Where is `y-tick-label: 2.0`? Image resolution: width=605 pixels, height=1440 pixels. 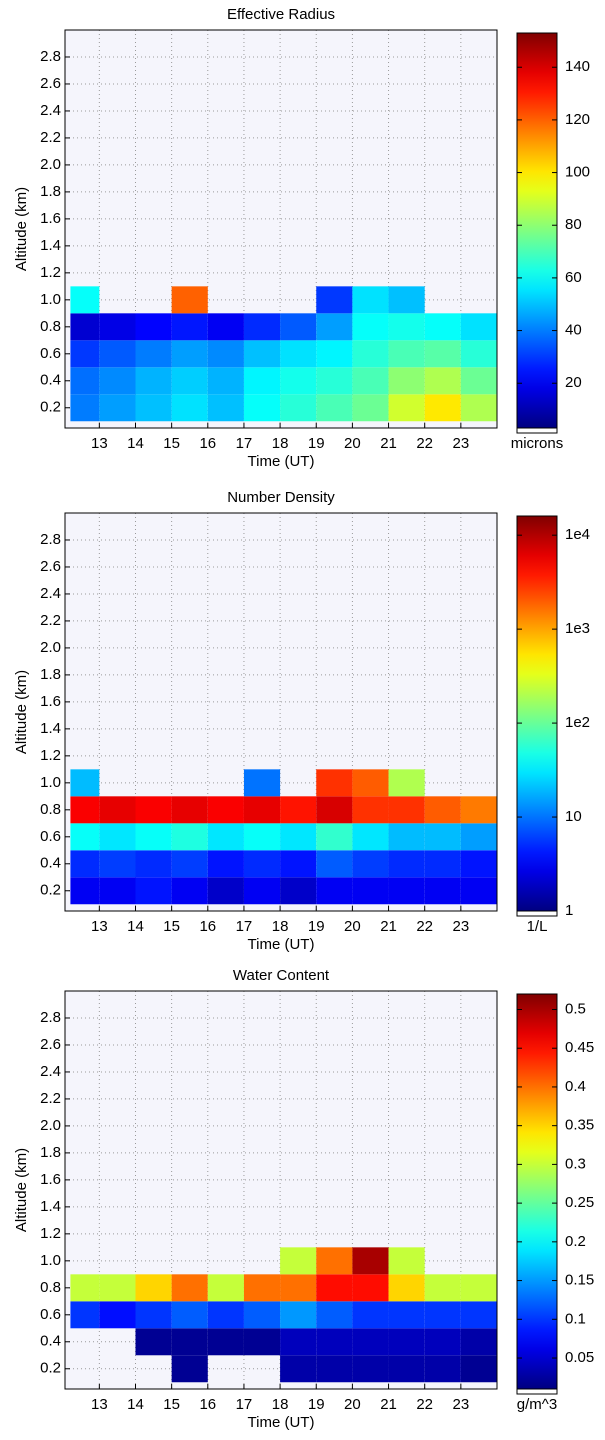
y-tick-label: 2.0 is located at coordinates (50, 647).